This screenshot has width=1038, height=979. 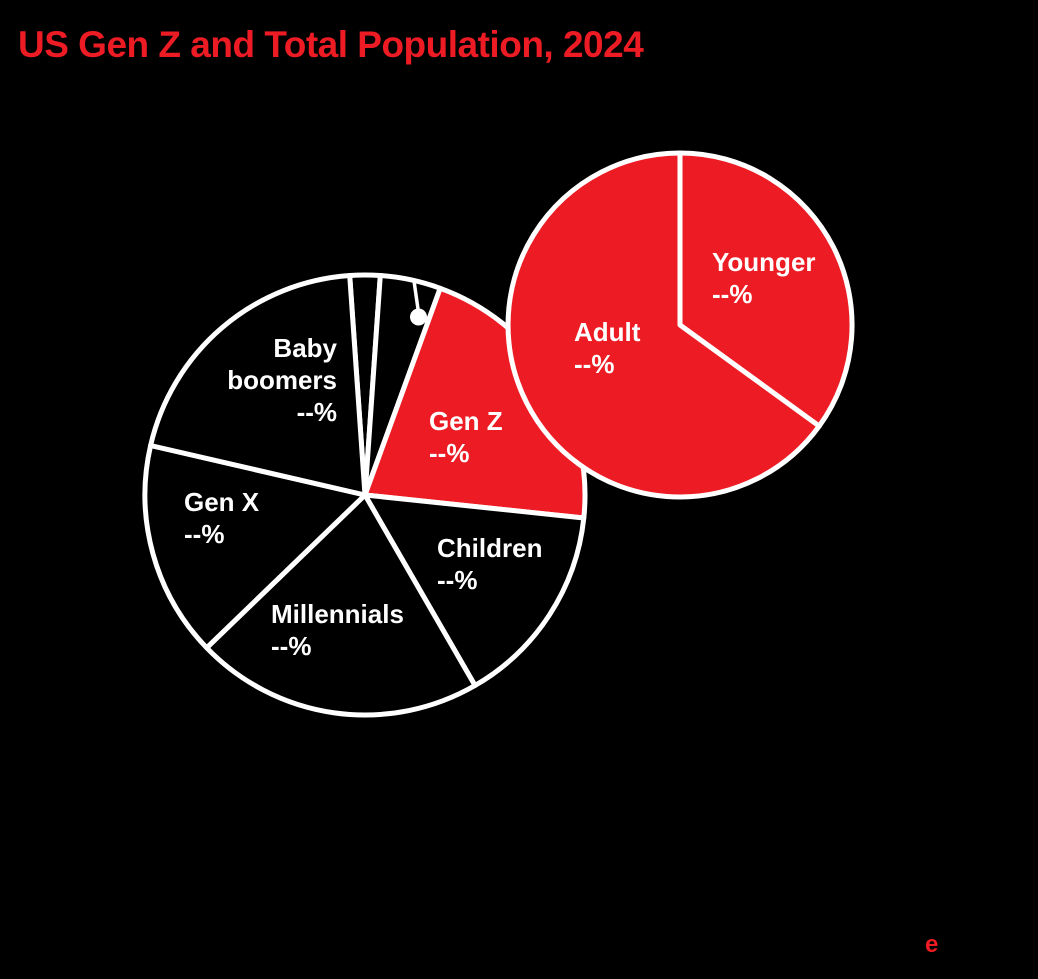 I want to click on pie-slice-younger, so click(x=766, y=289).